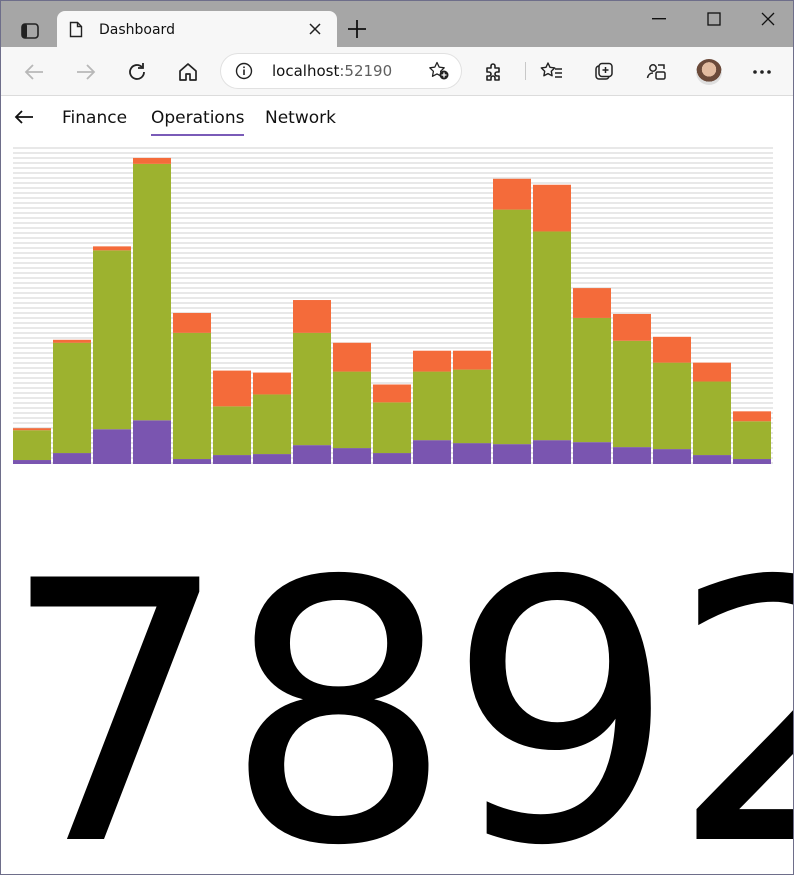  Describe the element at coordinates (552, 72) in the screenshot. I see `favorites-icon` at that location.